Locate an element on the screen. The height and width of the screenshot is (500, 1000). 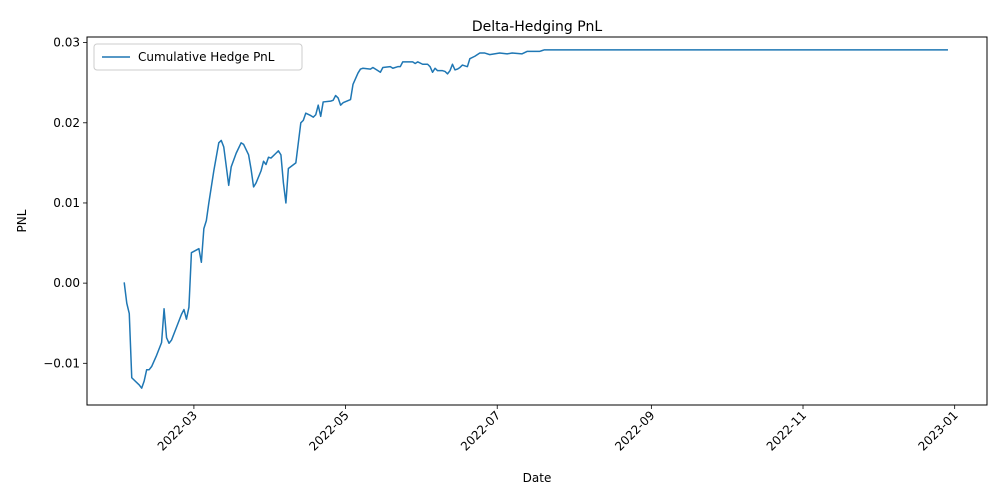
y-axis: −0.01 0.00 0.01 0.02 0.03 is located at coordinates (65, 203).